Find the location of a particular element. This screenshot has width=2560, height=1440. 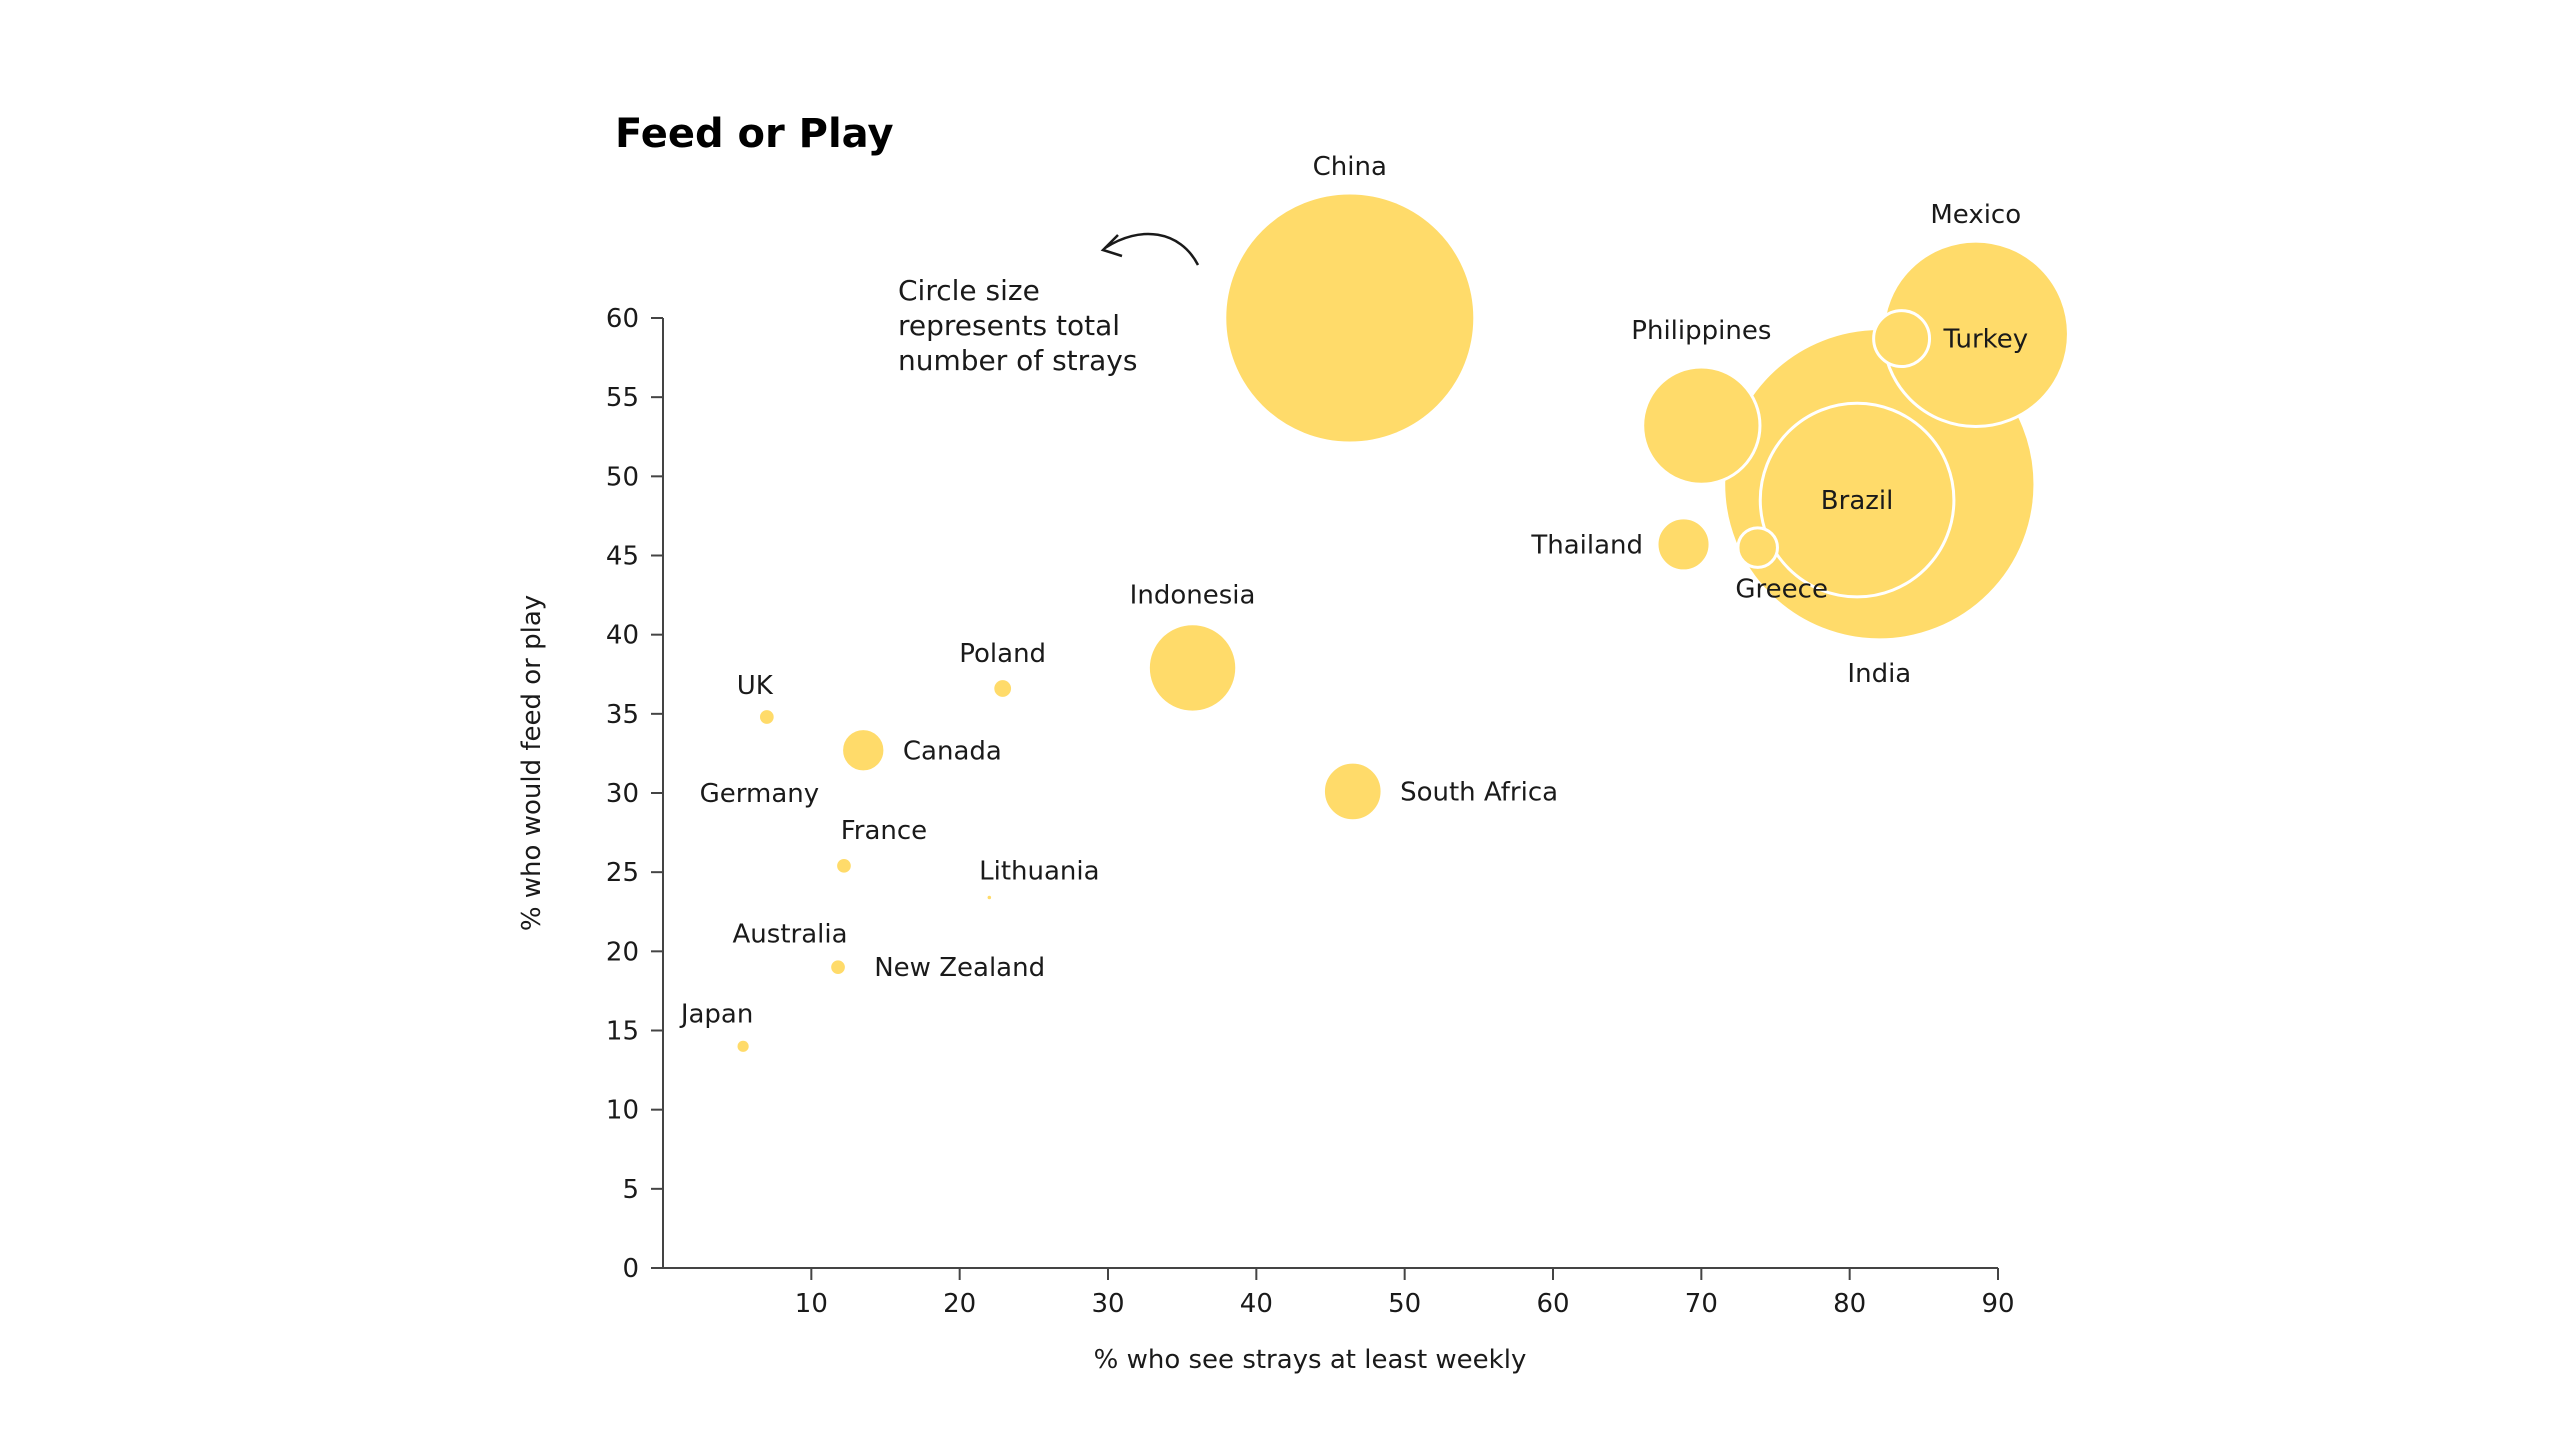

label-germany: Germany is located at coordinates (760, 794).